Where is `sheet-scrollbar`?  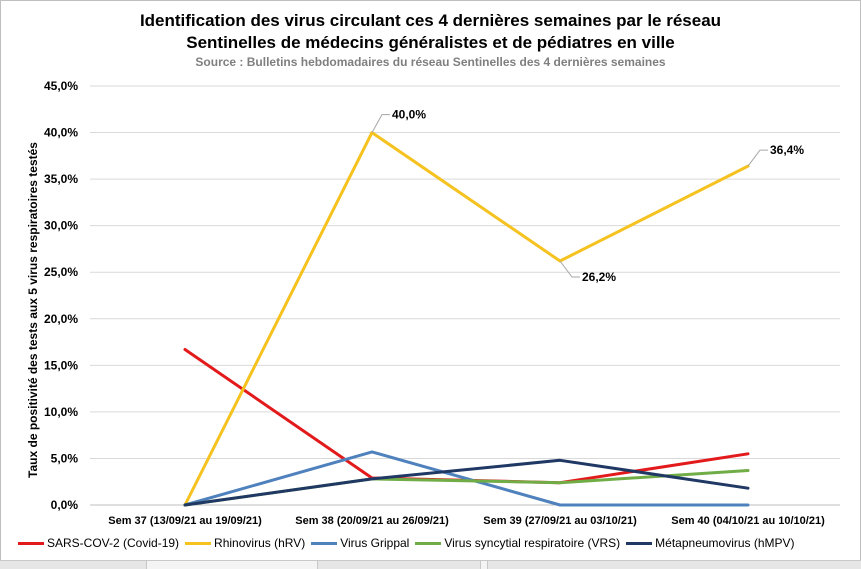
sheet-scrollbar is located at coordinates (430, 564).